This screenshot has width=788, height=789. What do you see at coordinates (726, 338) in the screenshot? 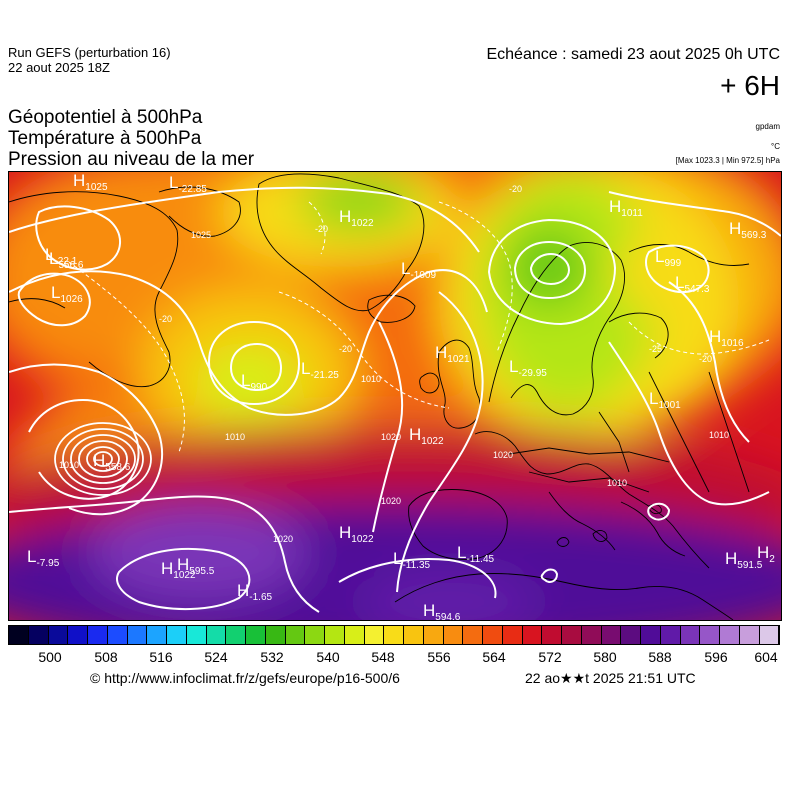
I see `pressure-system-label: H1016` at bounding box center [726, 338].